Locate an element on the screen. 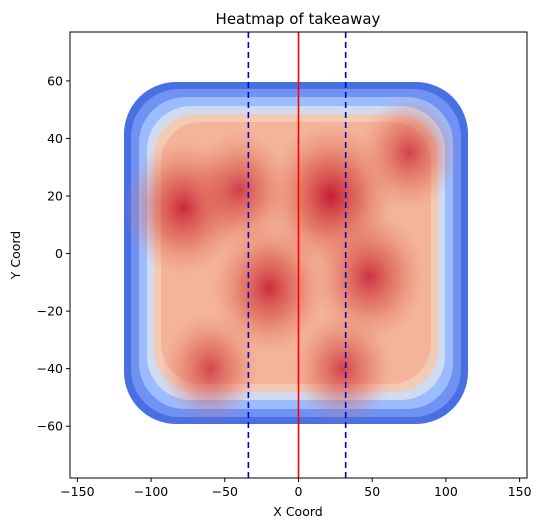 This screenshot has width=540, height=530. y-tick-label: 20 is located at coordinates (55, 196).